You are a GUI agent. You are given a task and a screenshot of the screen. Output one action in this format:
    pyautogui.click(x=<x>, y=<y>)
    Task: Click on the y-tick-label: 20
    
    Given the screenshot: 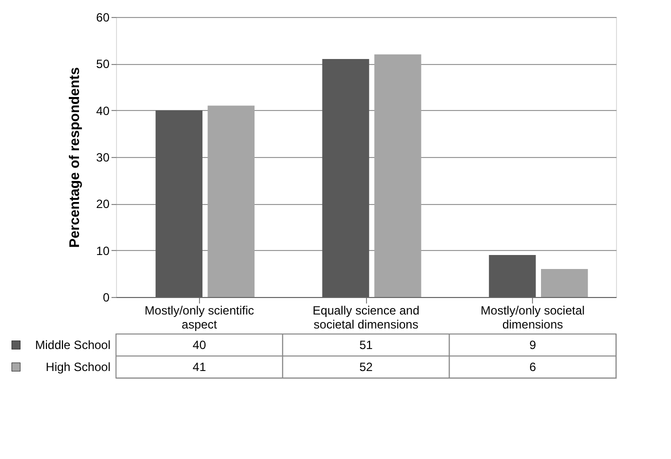 What is the action you would take?
    pyautogui.click(x=103, y=204)
    